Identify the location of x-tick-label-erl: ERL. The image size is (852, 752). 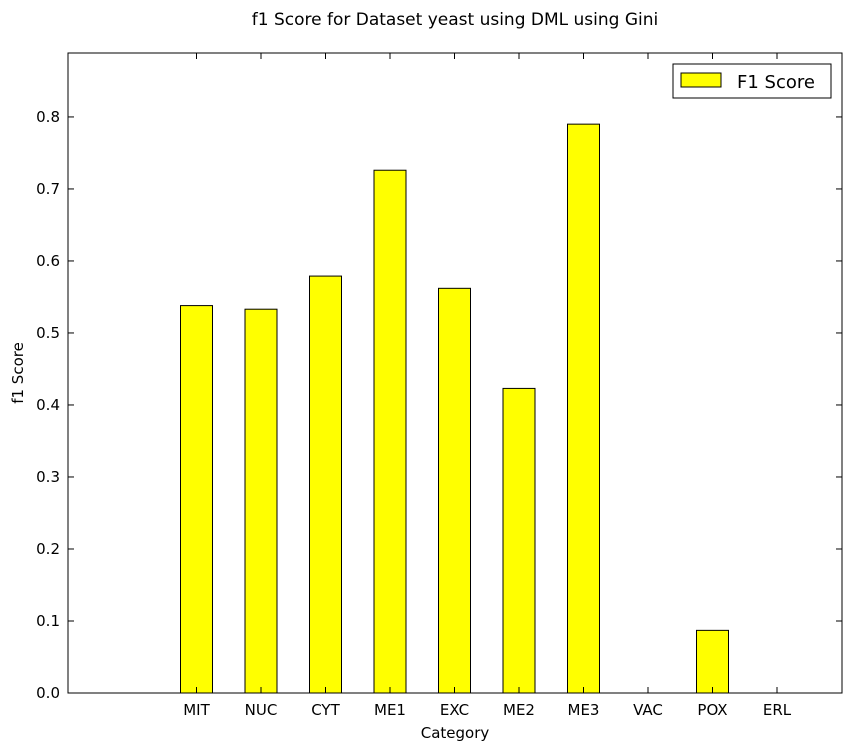
(777, 710).